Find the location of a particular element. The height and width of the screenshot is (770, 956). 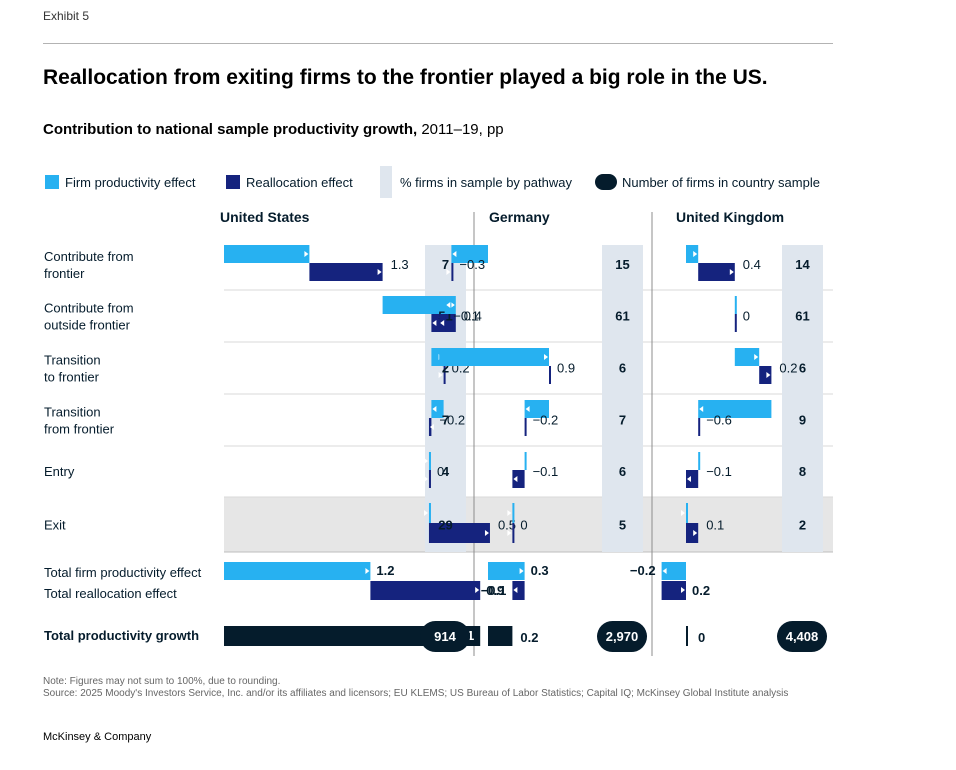

legend-swatch-firm is located at coordinates (52, 182).